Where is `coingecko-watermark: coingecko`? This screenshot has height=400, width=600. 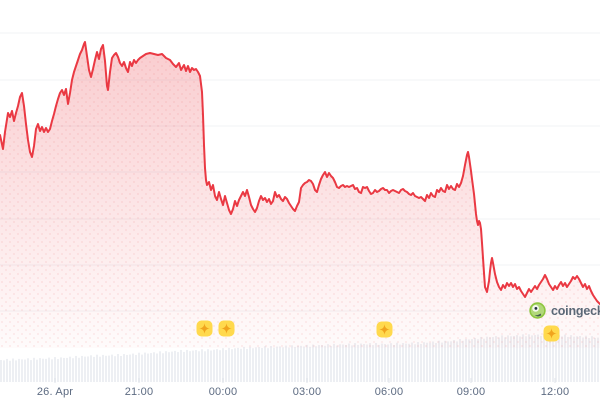
coingecko-watermark: coingecko is located at coordinates (564, 310).